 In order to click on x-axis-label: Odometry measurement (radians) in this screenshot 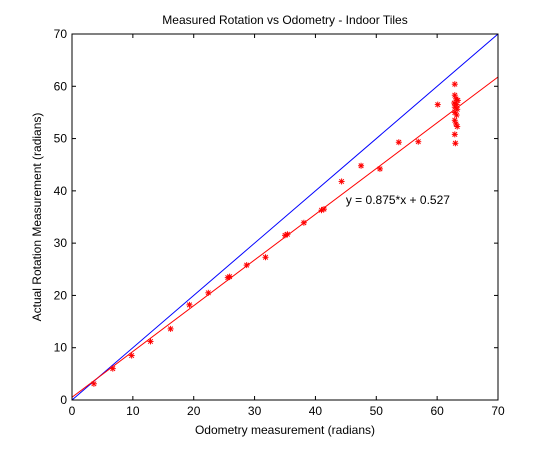, I will do `click(285, 430)`.